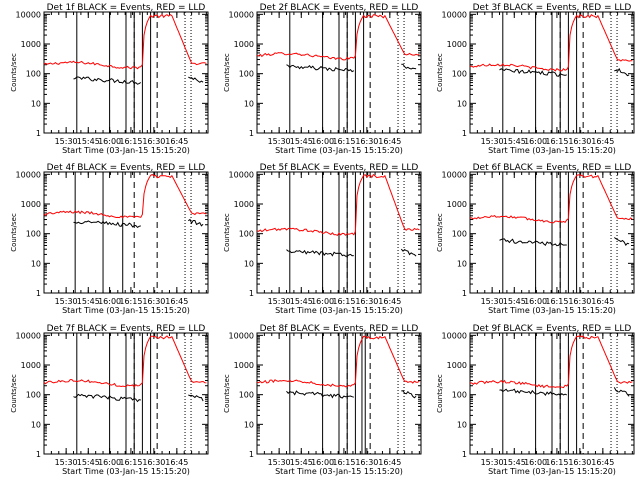 The width and height of the screenshot is (640, 480). What do you see at coordinates (339, 168) in the screenshot?
I see `panel-title: Det 5f BLACK = Events, RED = LLD` at bounding box center [339, 168].